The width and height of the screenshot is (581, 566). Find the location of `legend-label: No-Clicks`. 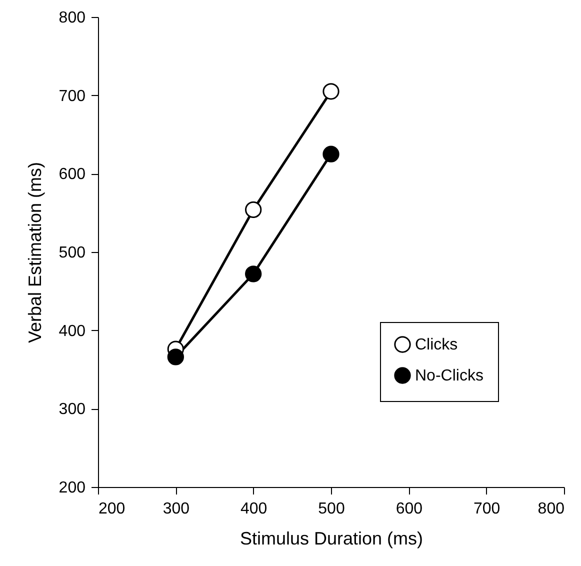

legend-label: No-Clicks is located at coordinates (449, 376).